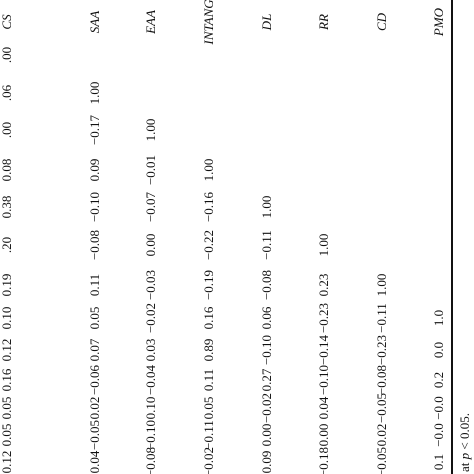 This screenshot has height=474, width=474. Describe the element at coordinates (150, 379) in the screenshot. I see `cell: −0.04` at that location.